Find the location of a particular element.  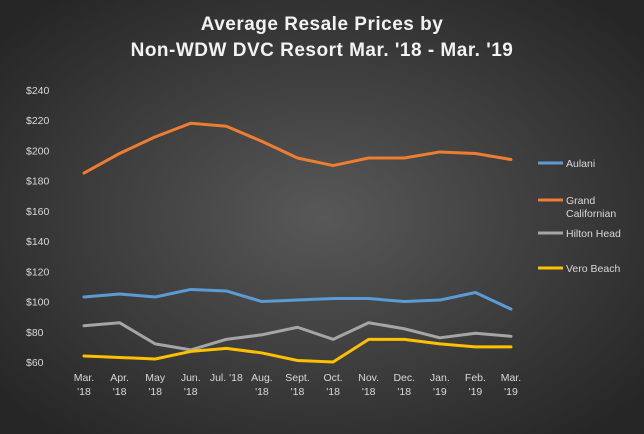

x-tick-label: Sept. '18 is located at coordinates (297, 385).